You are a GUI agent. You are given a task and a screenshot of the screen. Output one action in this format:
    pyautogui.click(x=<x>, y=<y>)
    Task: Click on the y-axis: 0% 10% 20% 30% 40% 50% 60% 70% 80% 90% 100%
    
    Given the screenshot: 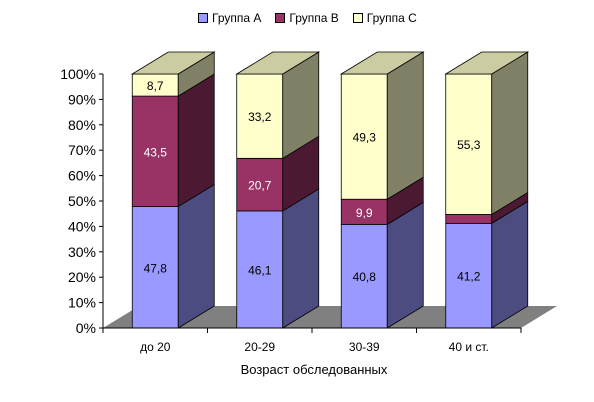 What is the action you would take?
    pyautogui.click(x=82, y=201)
    